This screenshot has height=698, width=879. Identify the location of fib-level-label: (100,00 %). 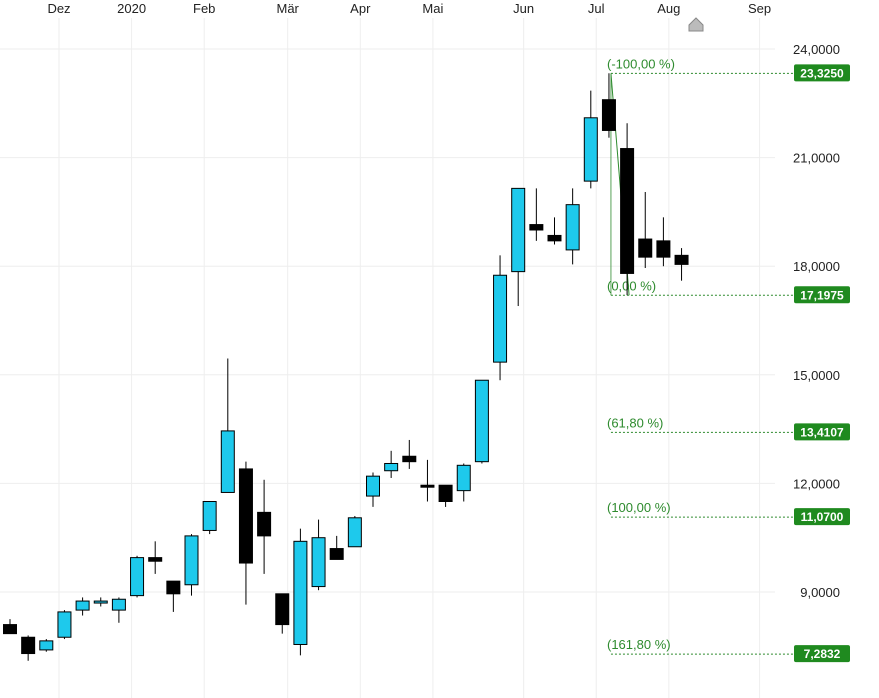
(639, 507).